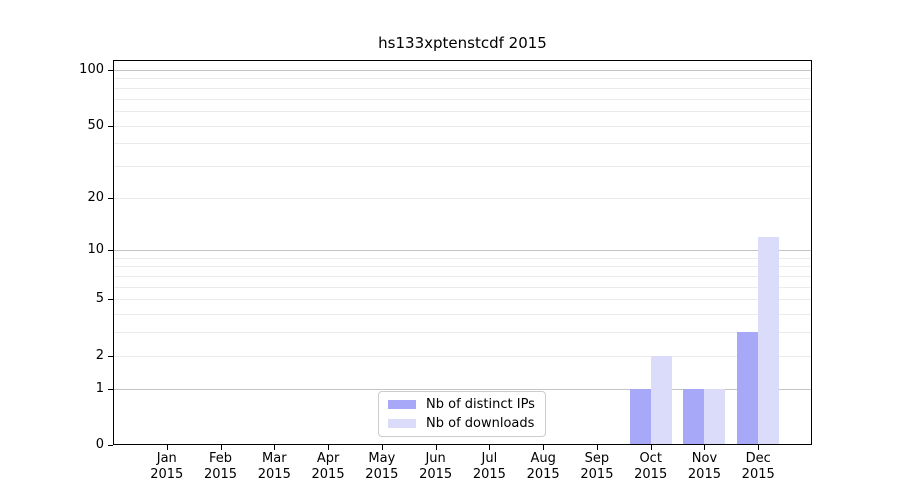 This screenshot has height=500, width=900. I want to click on y-tick-label-100: 100, so click(91, 69).